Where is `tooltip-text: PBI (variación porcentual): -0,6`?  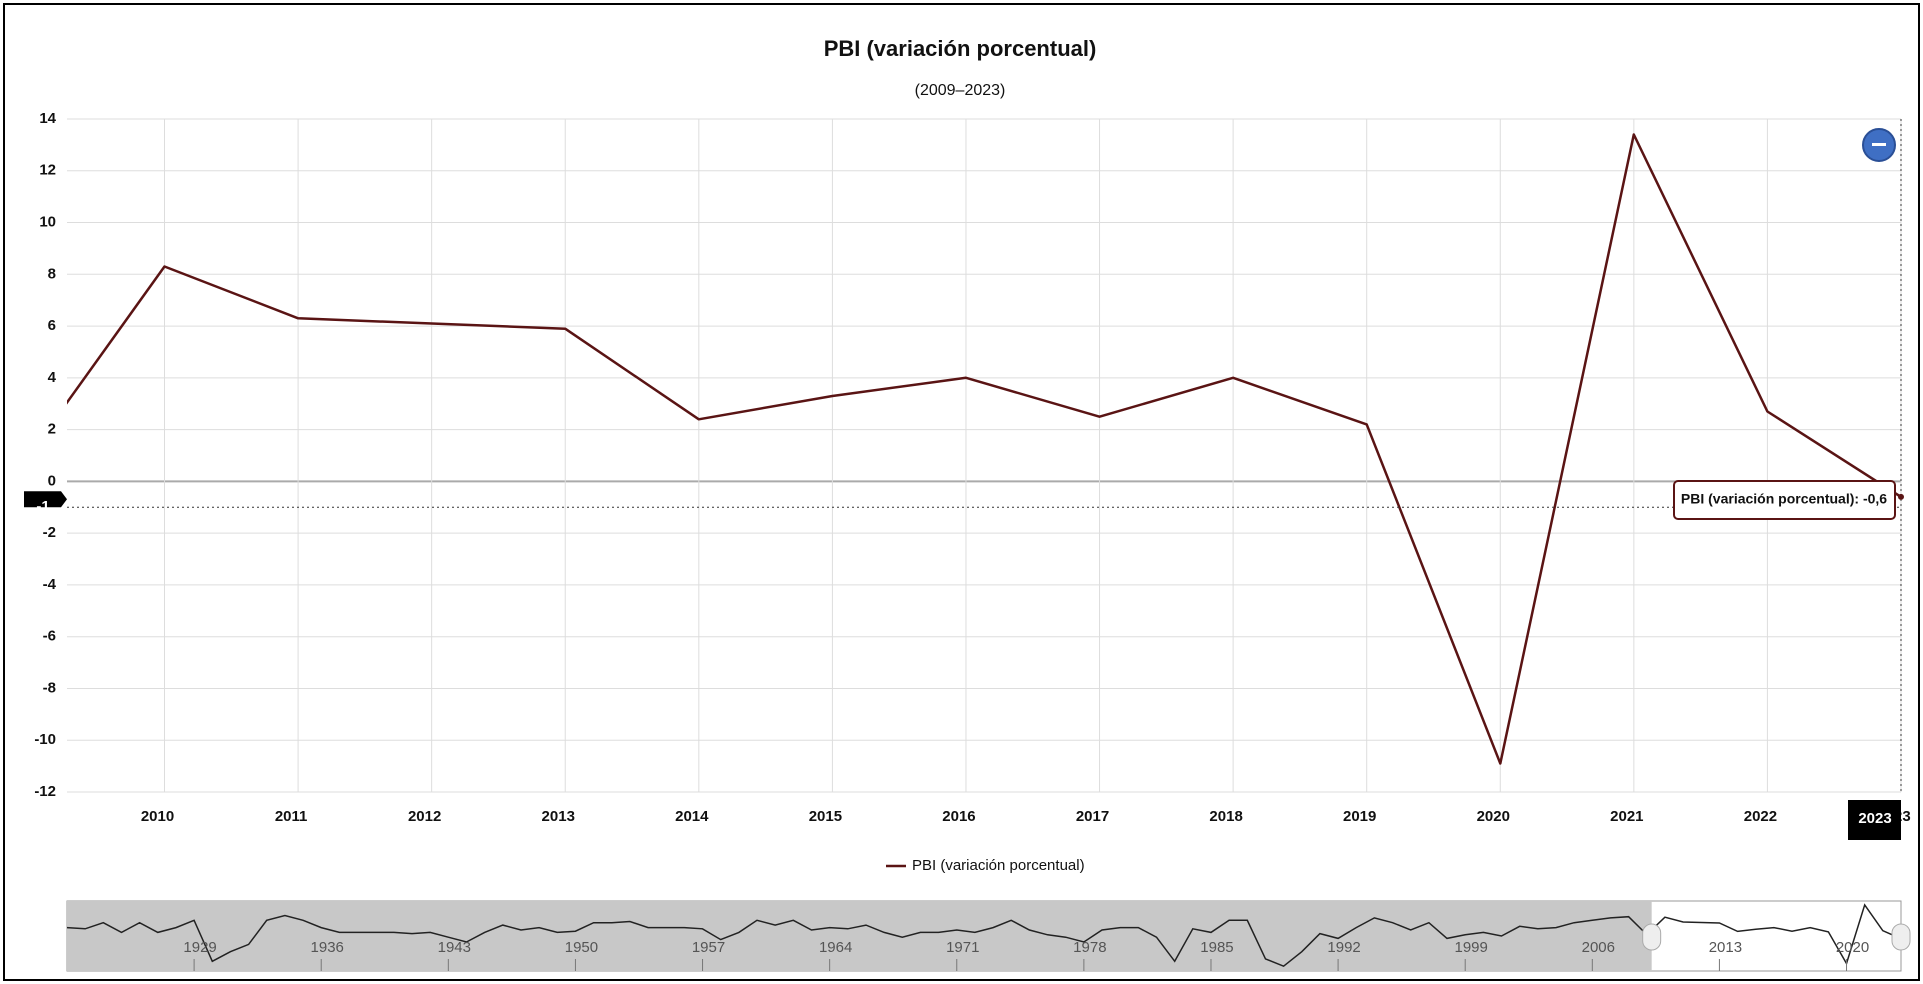
tooltip-text: PBI (variación porcentual): -0,6 is located at coordinates (1784, 499).